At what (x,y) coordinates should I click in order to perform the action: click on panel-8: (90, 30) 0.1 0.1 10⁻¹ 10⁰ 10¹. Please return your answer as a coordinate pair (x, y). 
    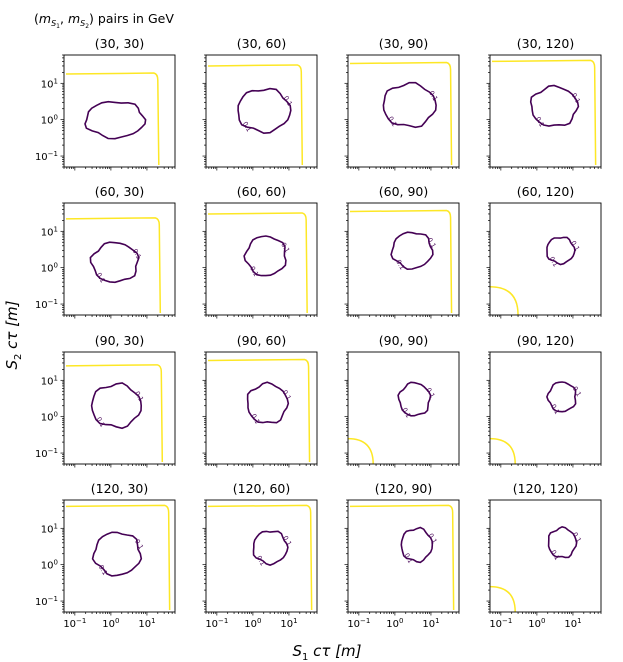
    Looking at the image, I should click on (105, 400).